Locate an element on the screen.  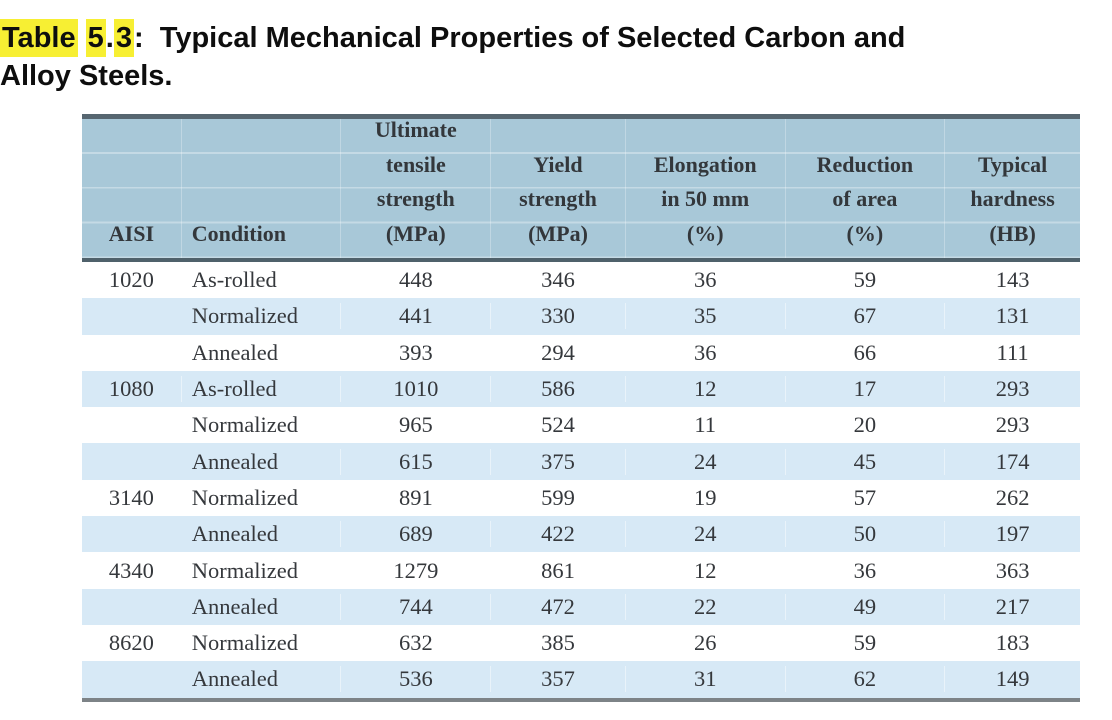
column-header-line: Typical is located at coordinates (1012, 164).